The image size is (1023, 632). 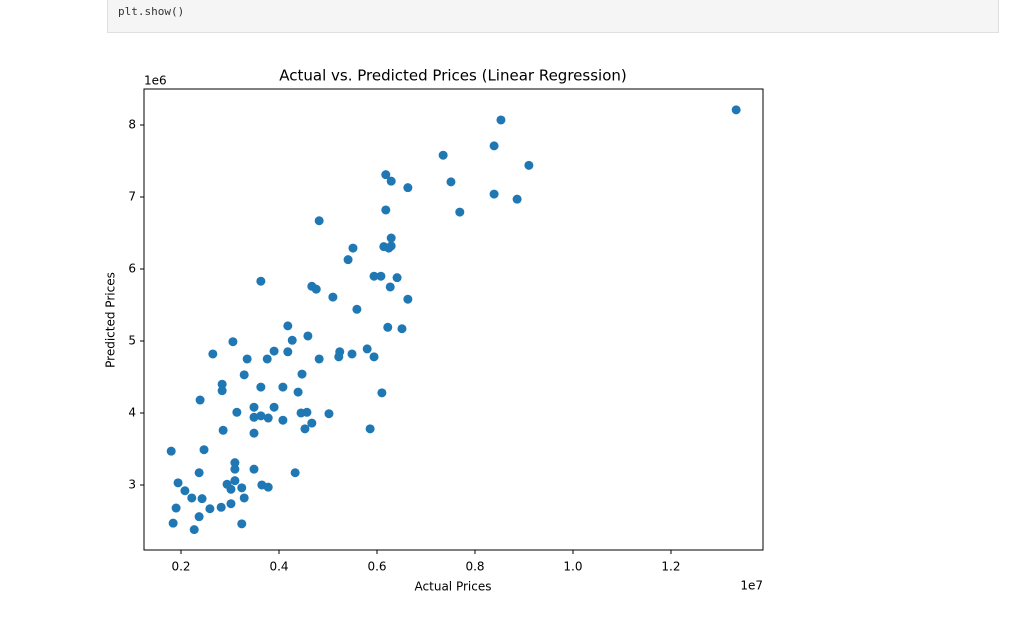 I want to click on x-axis-label: Actual Prices, so click(x=453, y=587).